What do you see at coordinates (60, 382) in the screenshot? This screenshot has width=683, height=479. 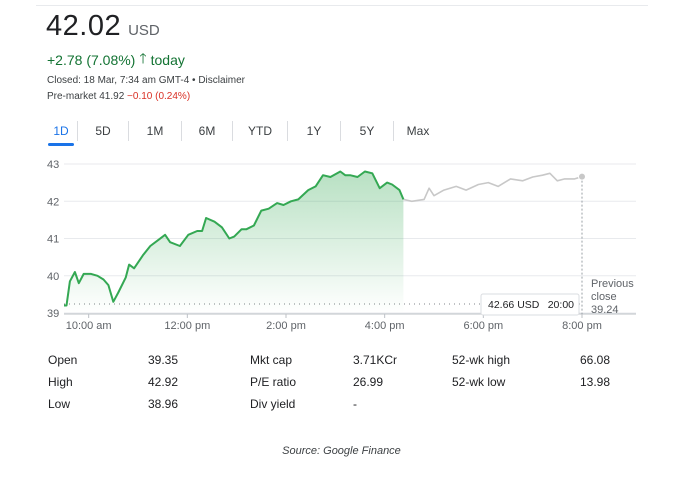 I see `stat-label: High` at bounding box center [60, 382].